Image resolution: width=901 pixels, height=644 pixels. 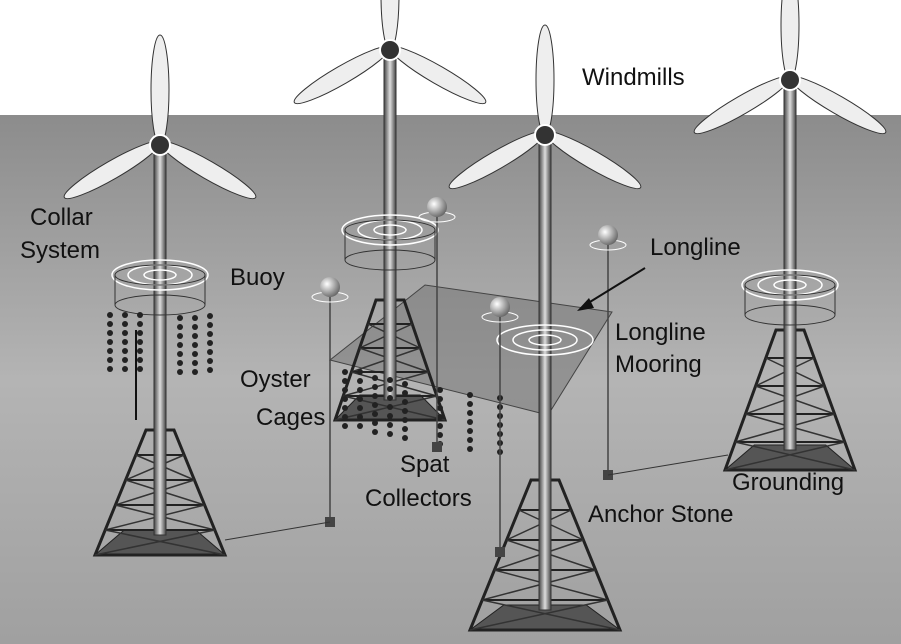 I want to click on label: Longline, so click(x=660, y=332).